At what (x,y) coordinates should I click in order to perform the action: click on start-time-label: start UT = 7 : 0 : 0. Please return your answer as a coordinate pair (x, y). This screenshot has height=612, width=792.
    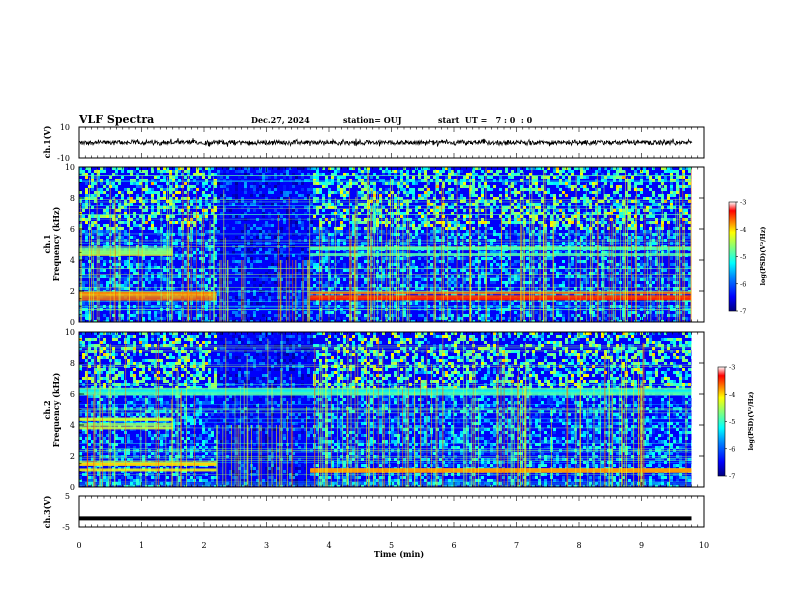
    Looking at the image, I should click on (485, 120).